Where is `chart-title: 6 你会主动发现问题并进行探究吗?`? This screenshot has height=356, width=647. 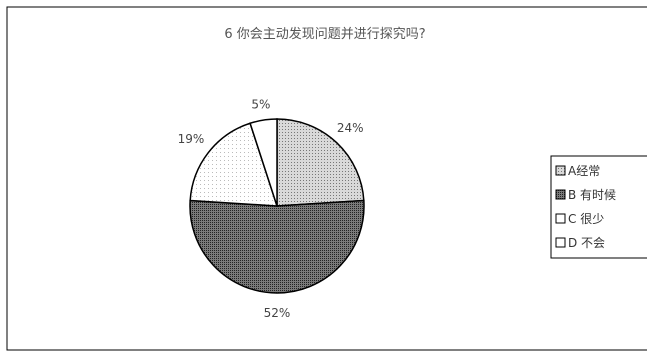
chart-title: 6 你会主动发现问题并进行探究吗? is located at coordinates (324, 34).